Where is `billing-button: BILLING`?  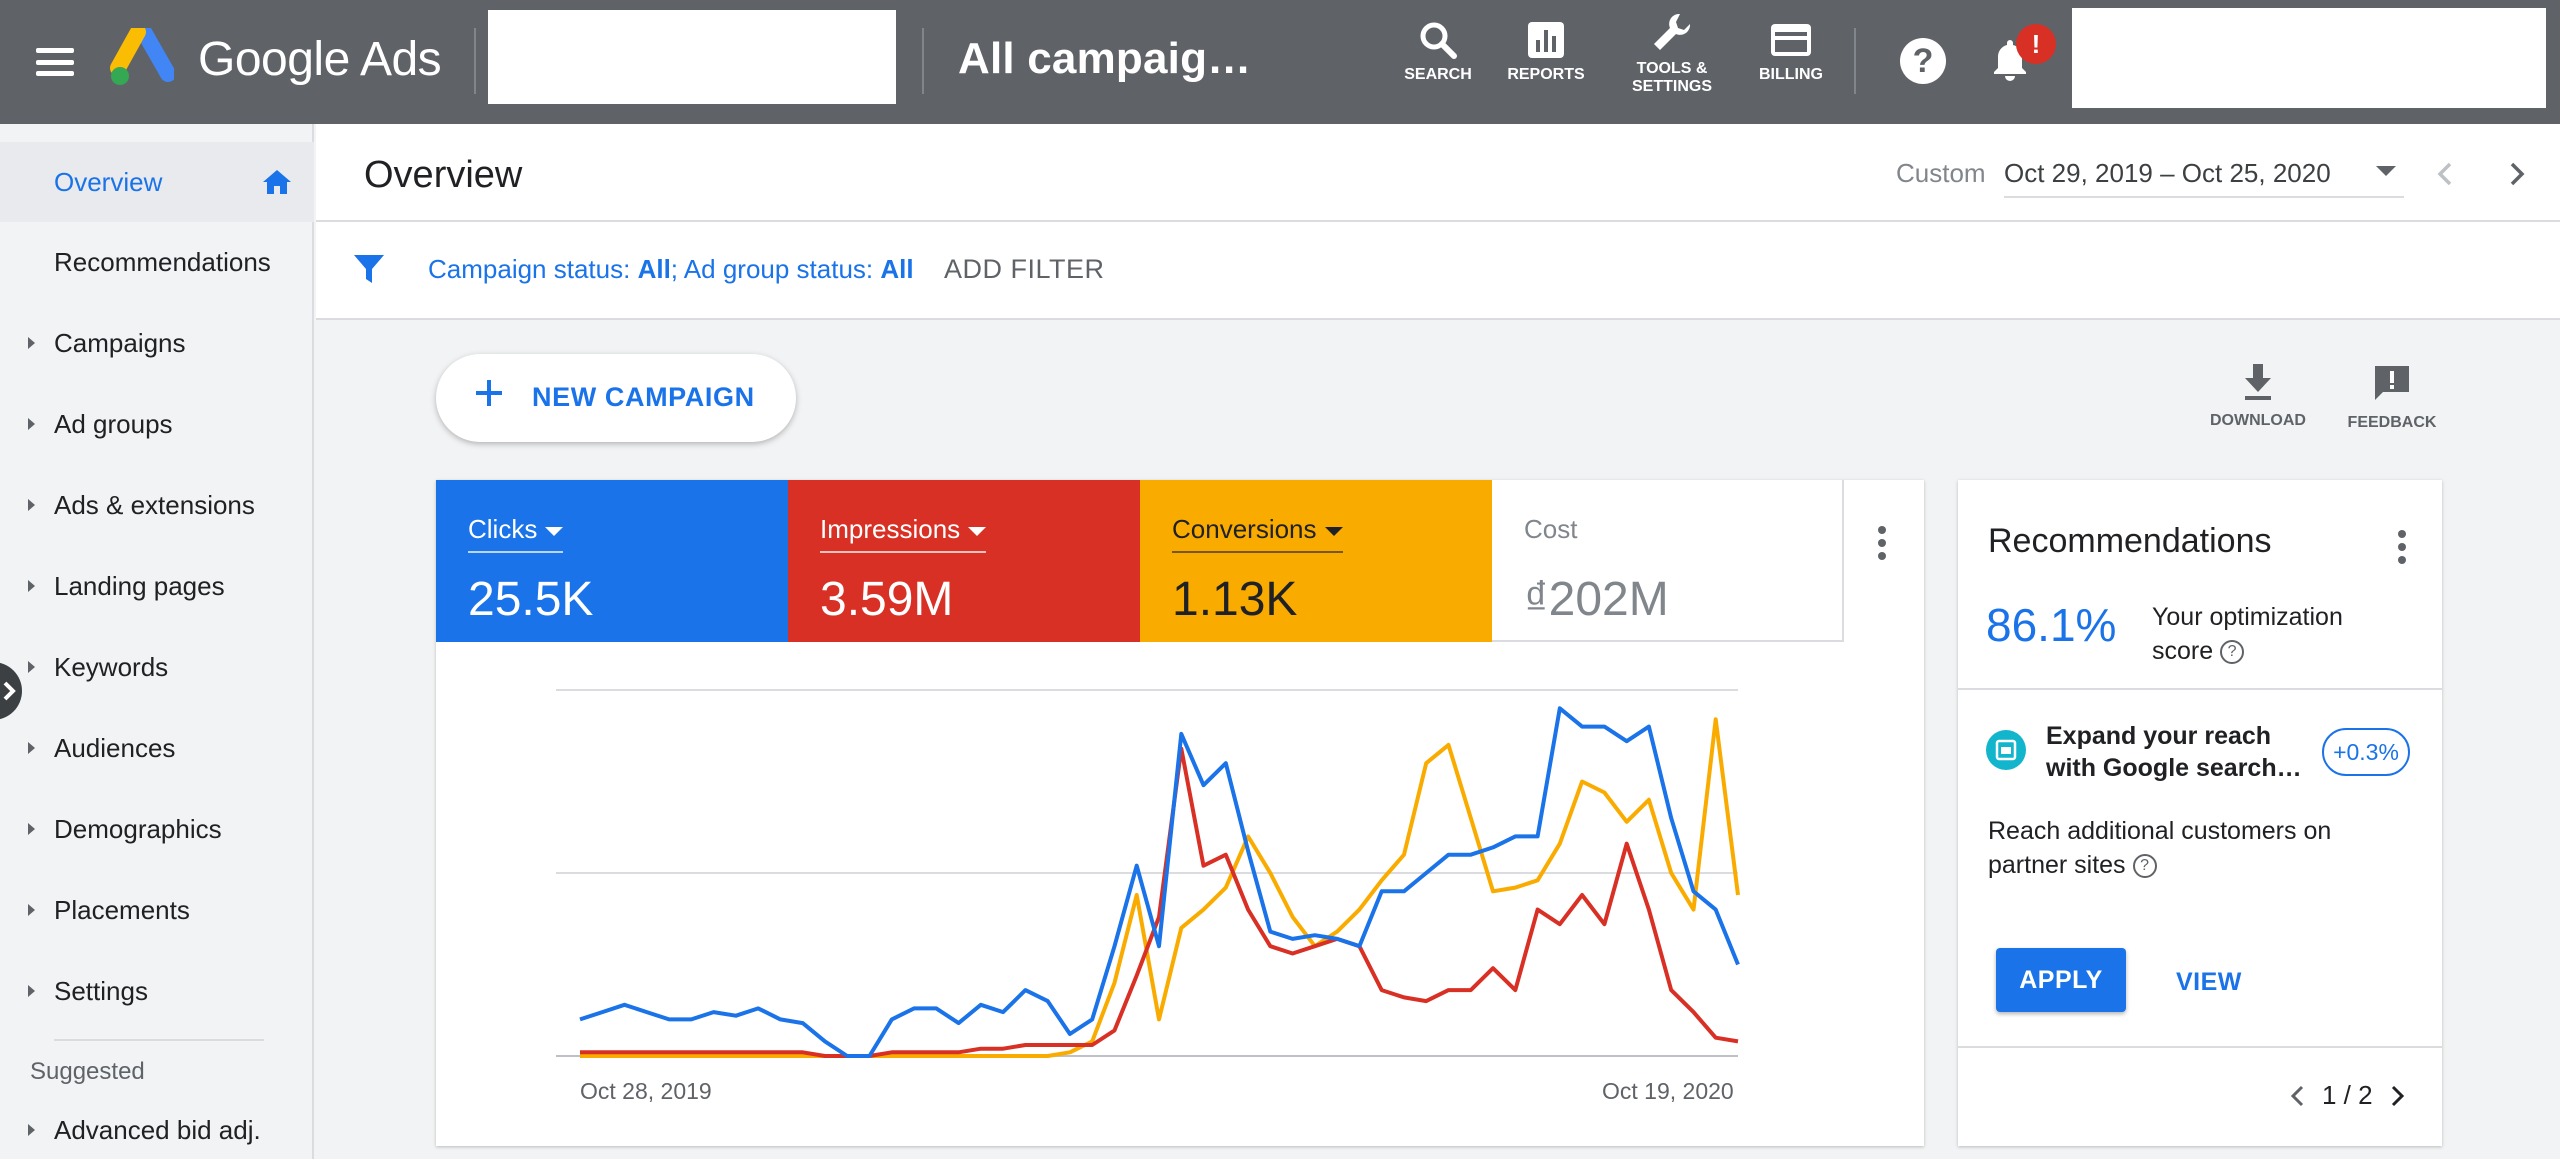
billing-button: BILLING is located at coordinates (1791, 52).